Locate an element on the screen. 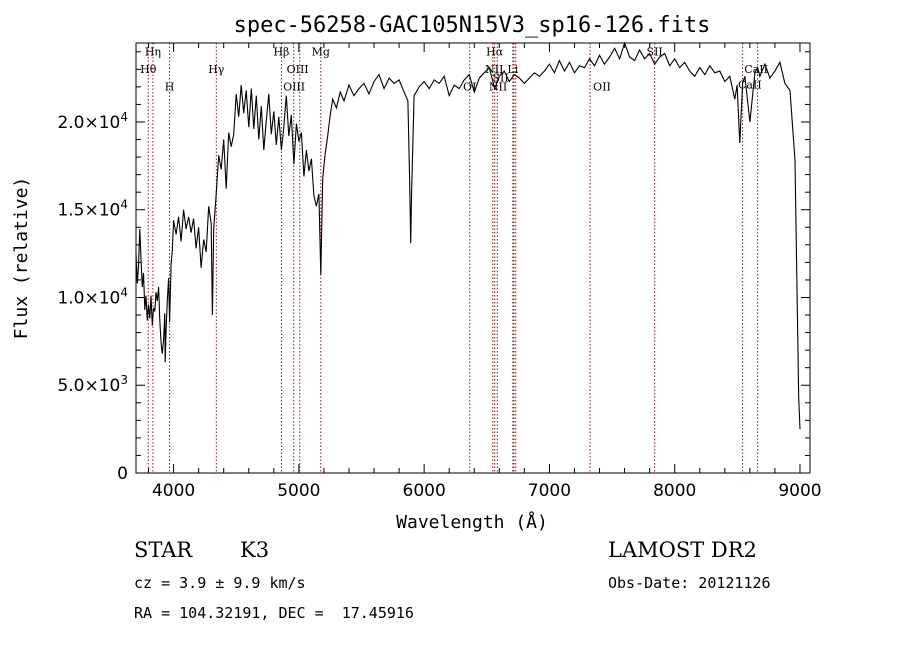  x-axis-label: Wavelength (Å) is located at coordinates (472, 522).